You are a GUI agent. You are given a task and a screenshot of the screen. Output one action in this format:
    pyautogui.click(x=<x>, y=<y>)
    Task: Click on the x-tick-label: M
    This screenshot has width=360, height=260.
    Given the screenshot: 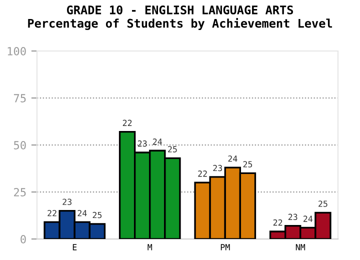 What is the action you would take?
    pyautogui.click(x=150, y=247)
    